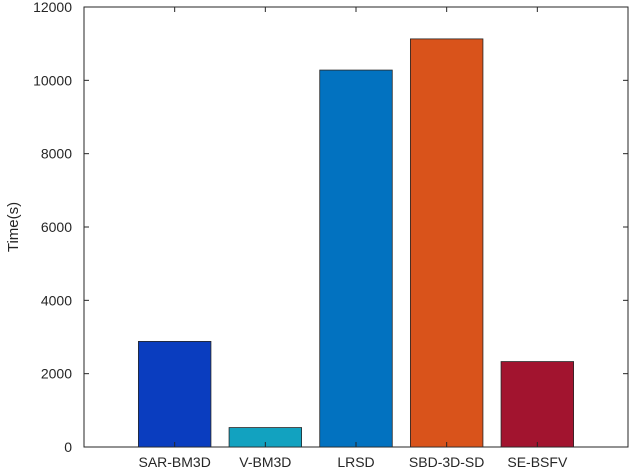 Image resolution: width=640 pixels, height=475 pixels. What do you see at coordinates (56, 154) in the screenshot?
I see `y-tick-label: 8000` at bounding box center [56, 154].